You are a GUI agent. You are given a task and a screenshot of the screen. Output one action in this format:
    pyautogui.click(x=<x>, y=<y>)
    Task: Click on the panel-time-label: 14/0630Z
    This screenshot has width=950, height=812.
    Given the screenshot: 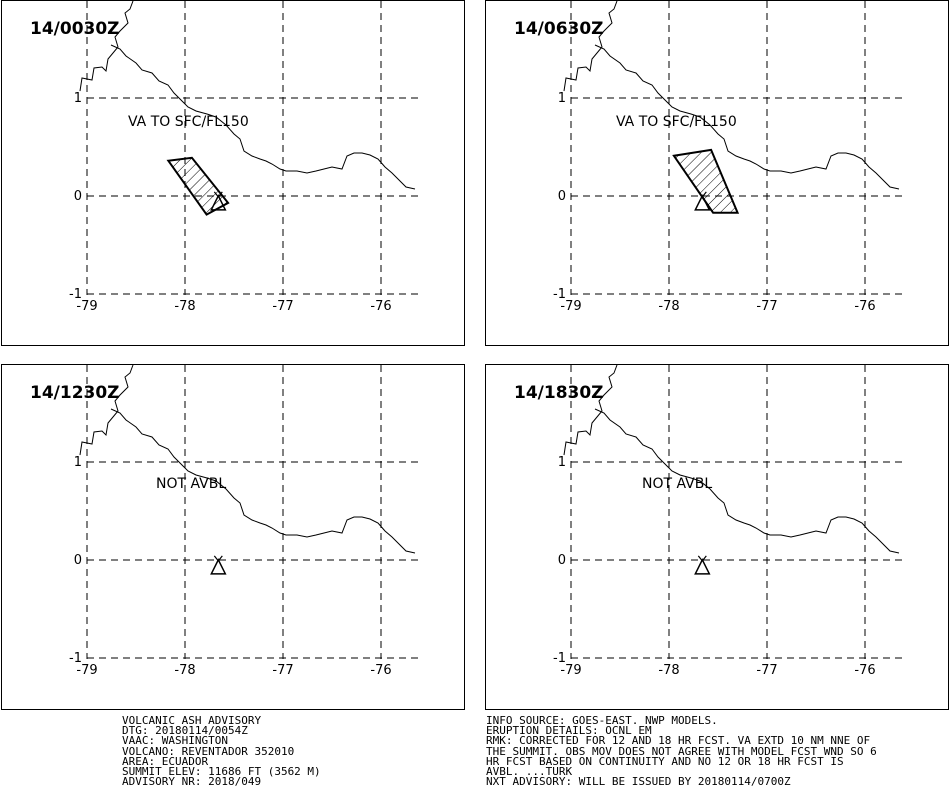 What is the action you would take?
    pyautogui.click(x=559, y=29)
    